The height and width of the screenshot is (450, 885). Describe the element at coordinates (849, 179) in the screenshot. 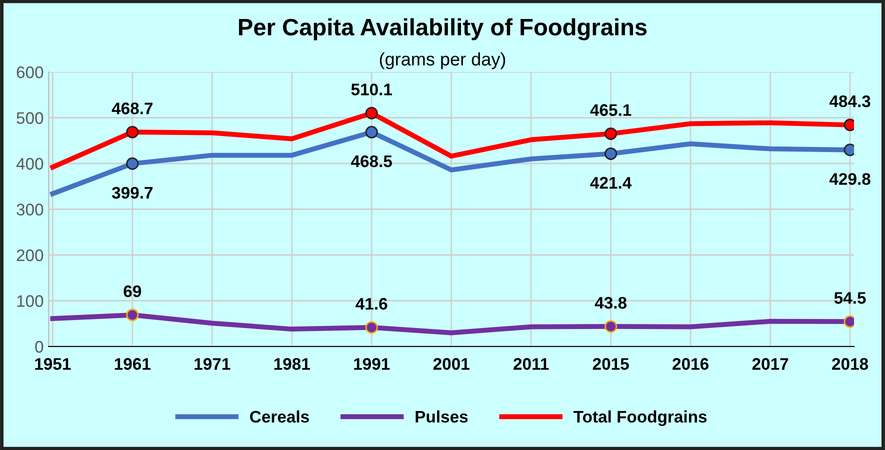

I see `data-label: 429.8` at that location.